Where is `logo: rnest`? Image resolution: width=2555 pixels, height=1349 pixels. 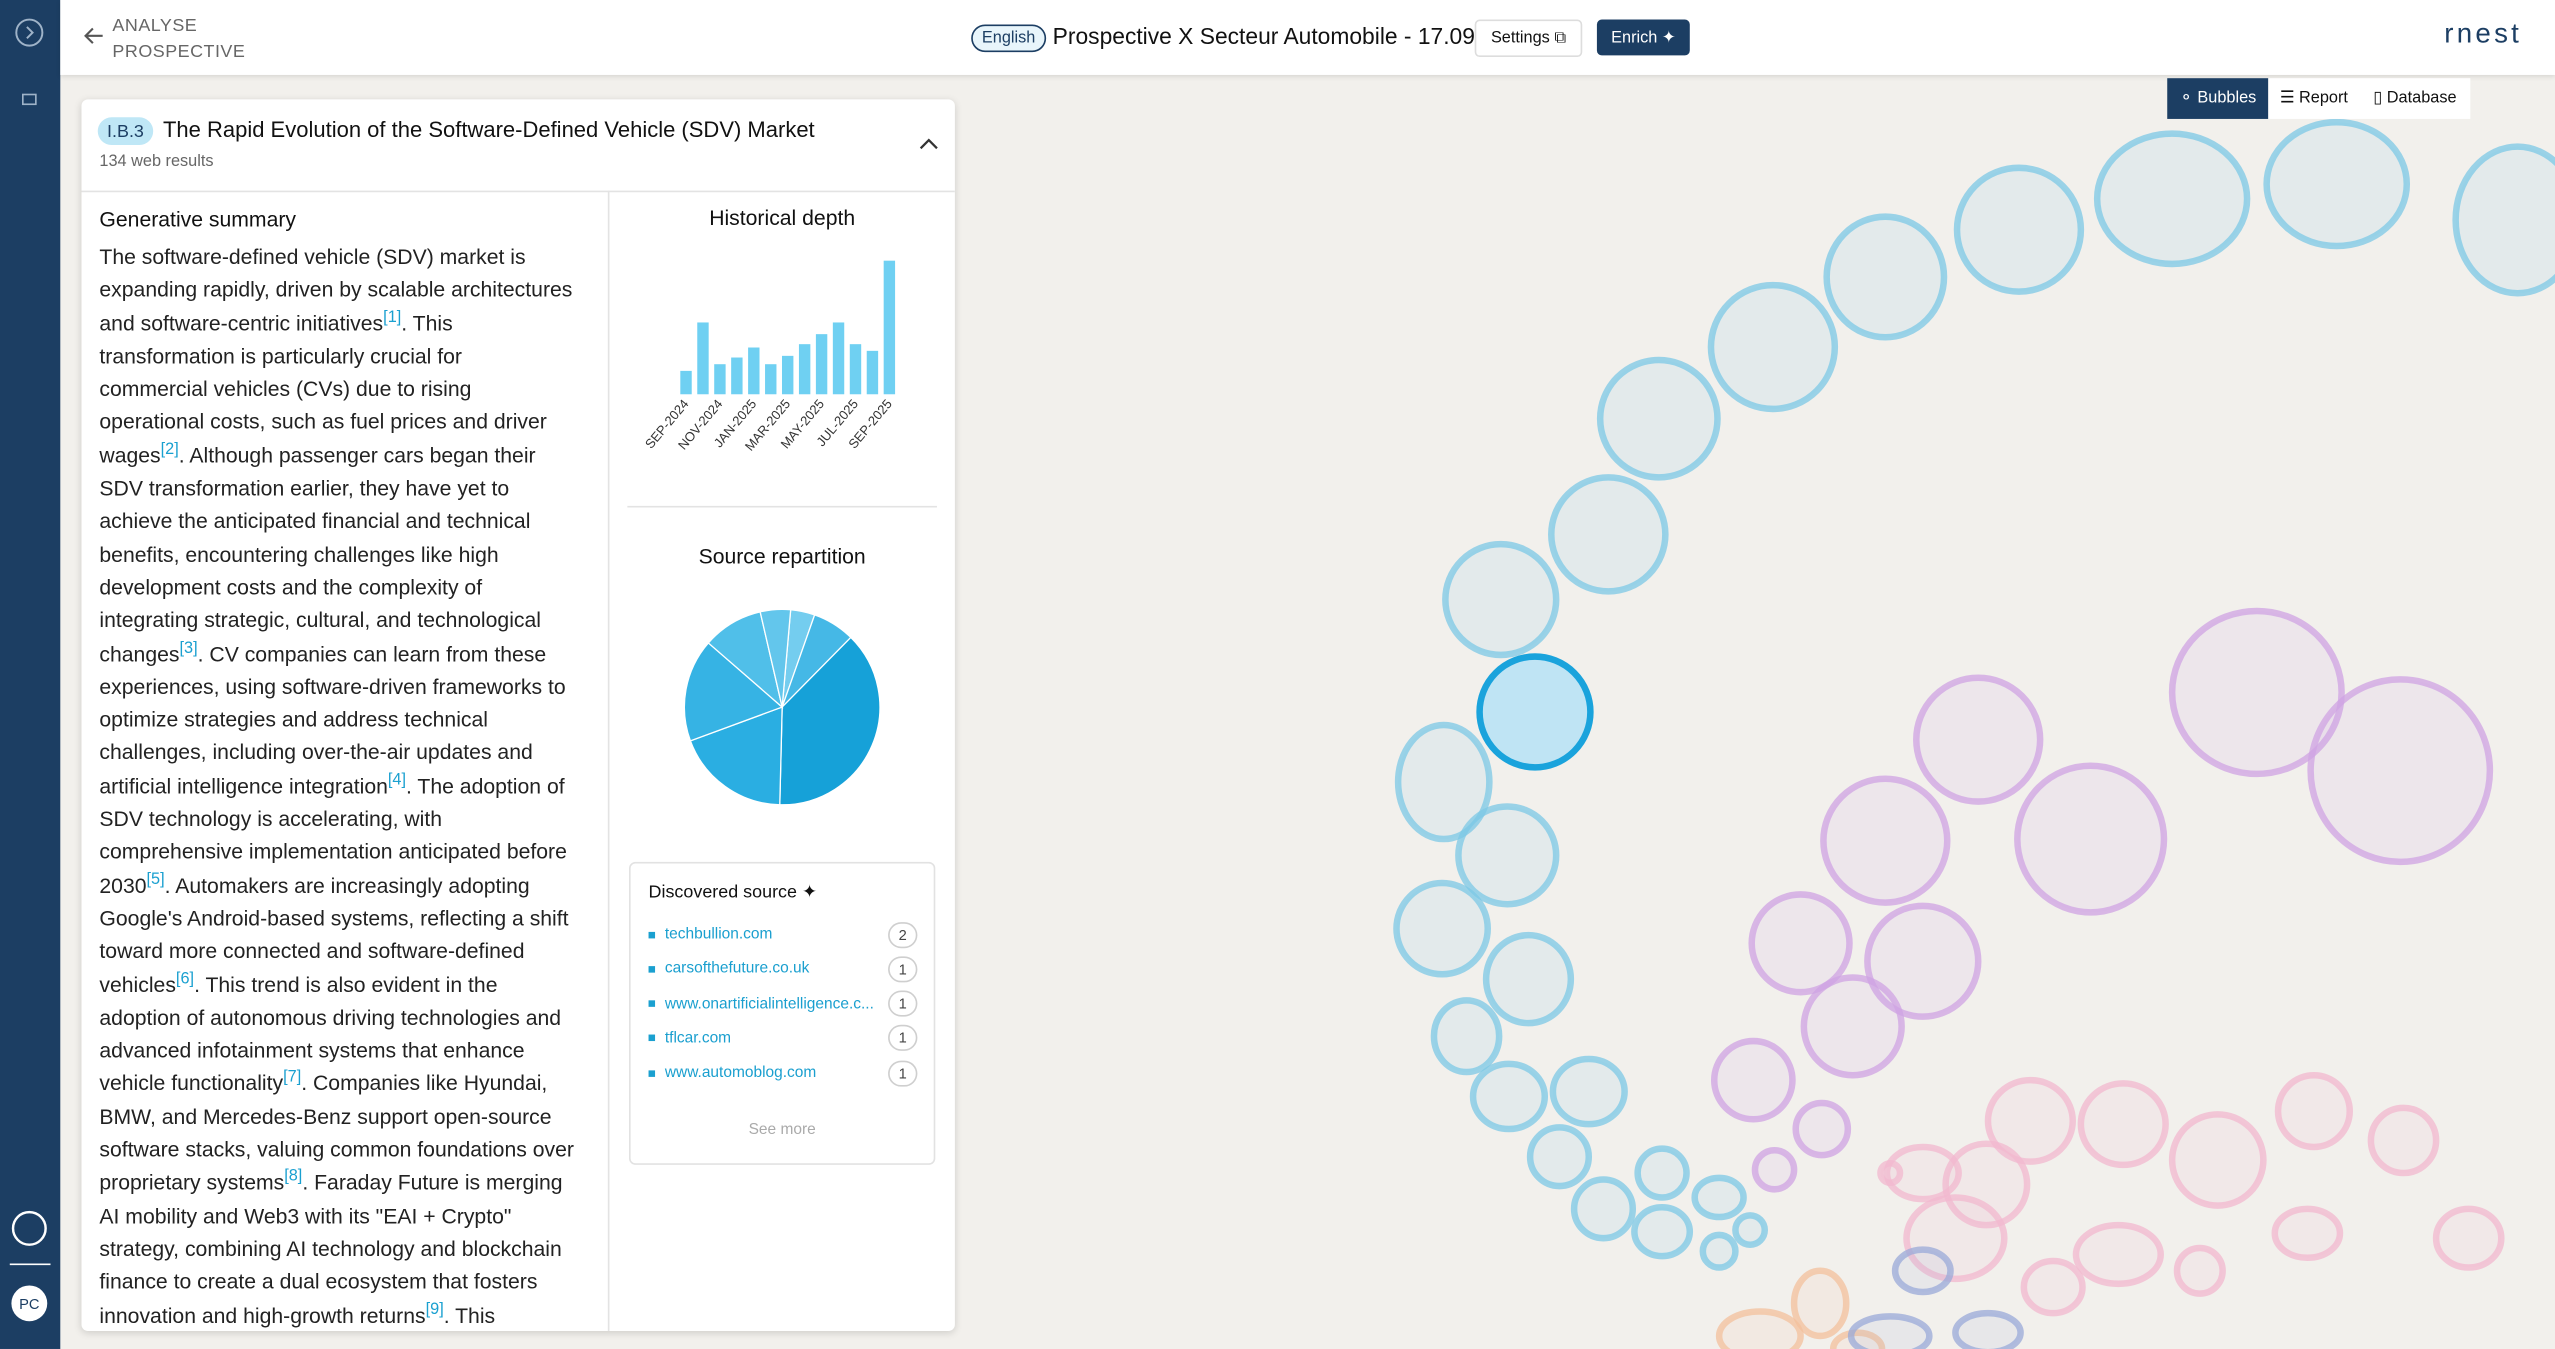 logo: rnest is located at coordinates (2483, 33).